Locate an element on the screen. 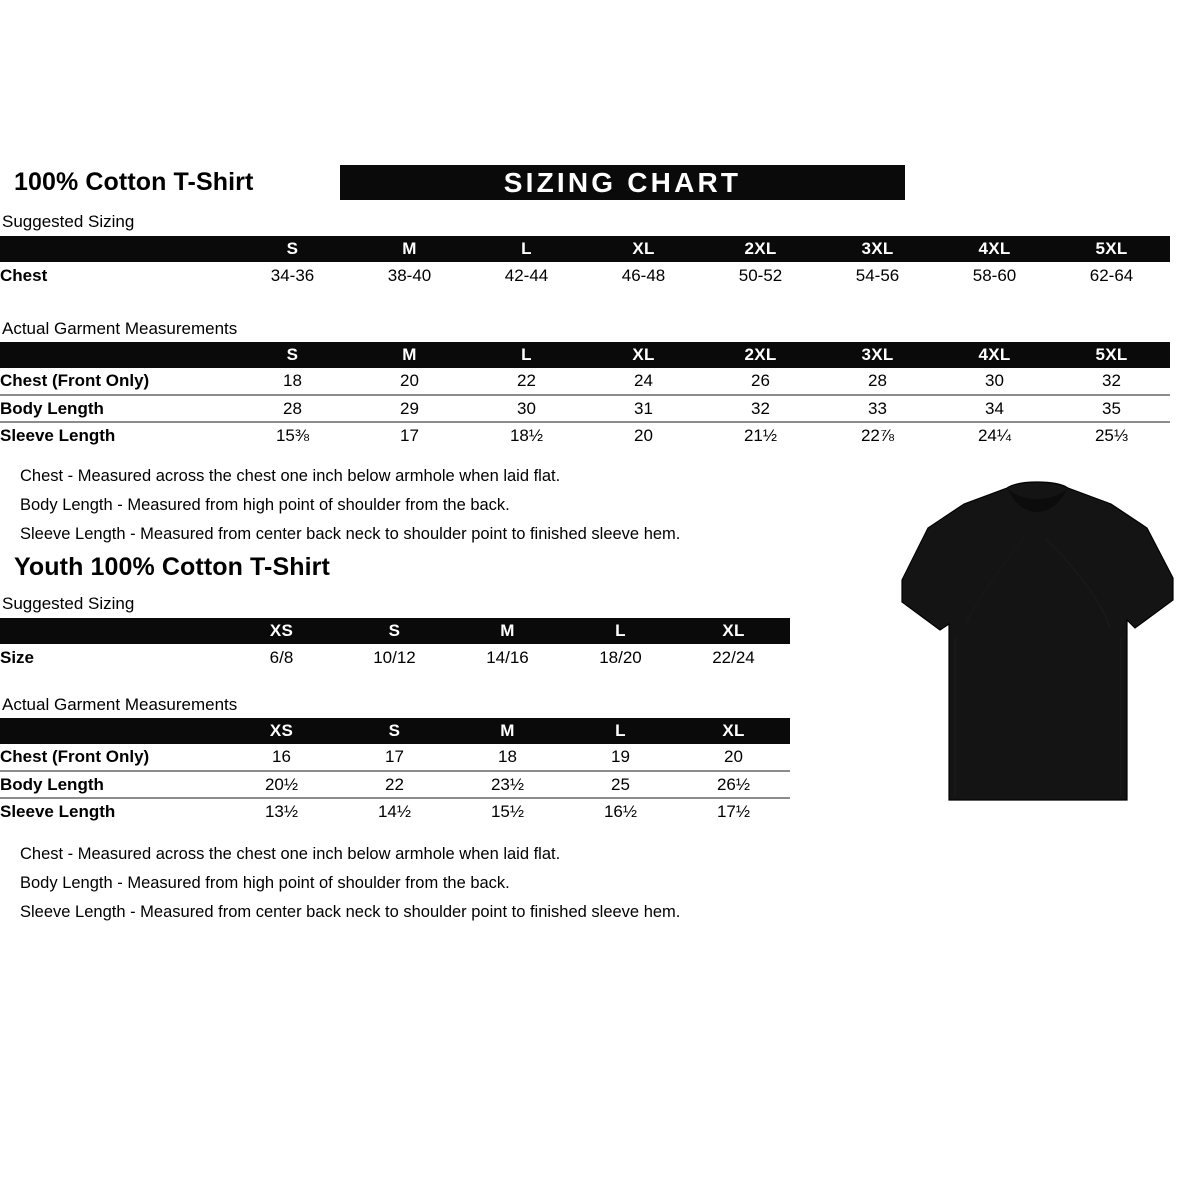 The image size is (1200, 1200). header-cell: XS is located at coordinates (281, 630).